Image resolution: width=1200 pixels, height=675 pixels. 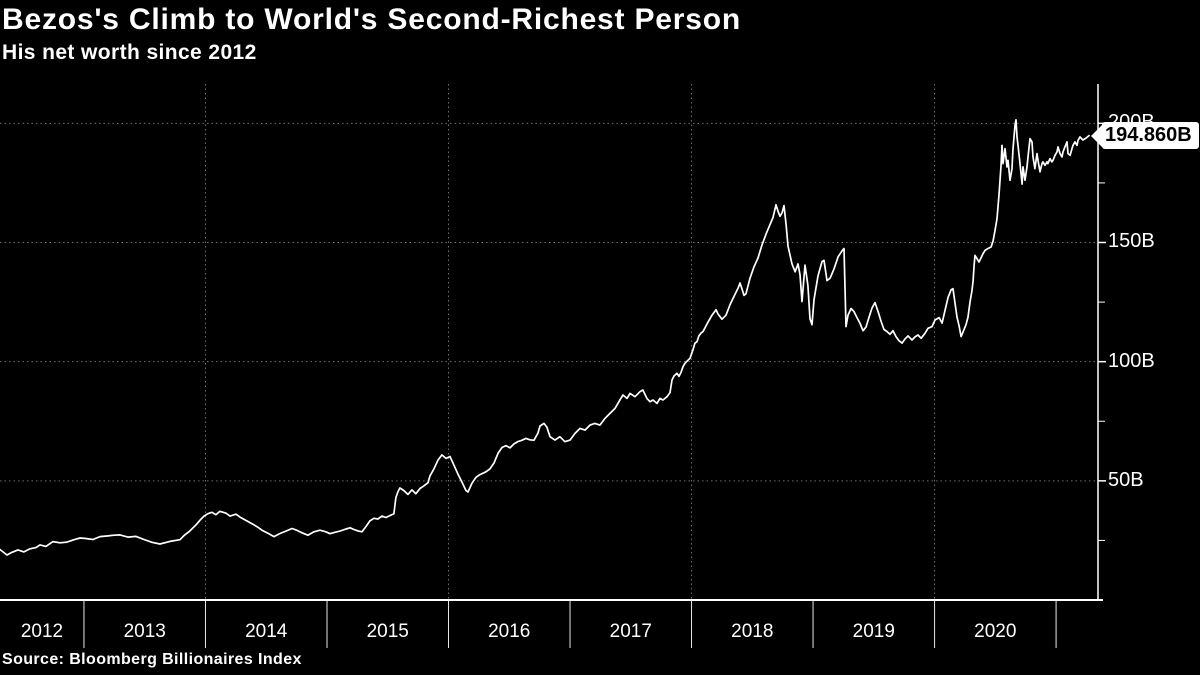 I want to click on x-axis-label-2018: 2018, so click(x=752, y=631).